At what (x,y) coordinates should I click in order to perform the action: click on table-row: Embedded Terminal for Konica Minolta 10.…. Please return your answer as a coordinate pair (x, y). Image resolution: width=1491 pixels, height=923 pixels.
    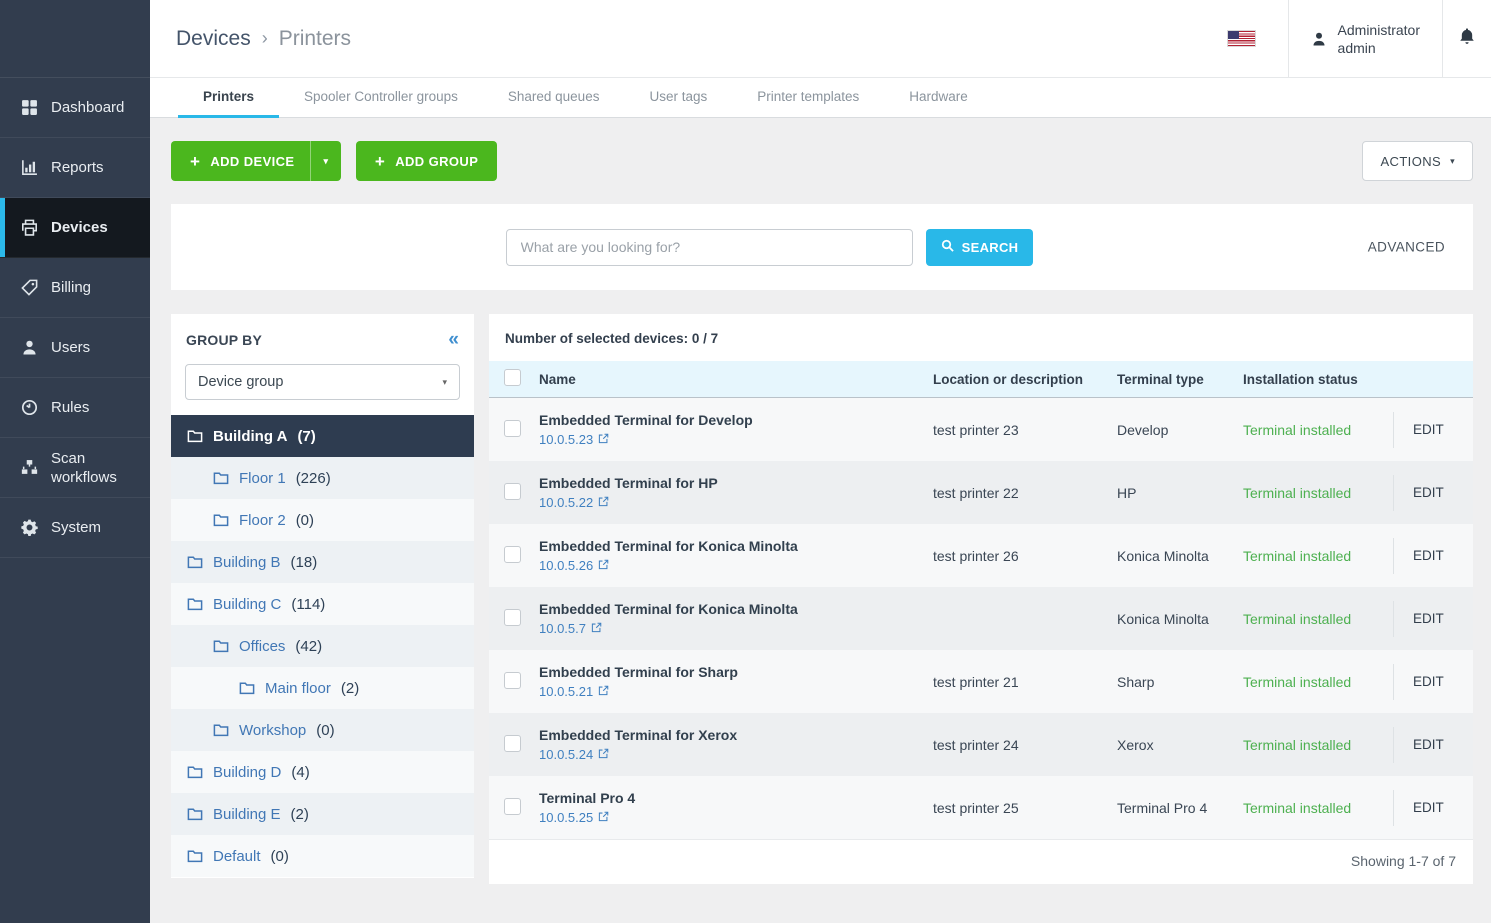
    Looking at the image, I should click on (981, 555).